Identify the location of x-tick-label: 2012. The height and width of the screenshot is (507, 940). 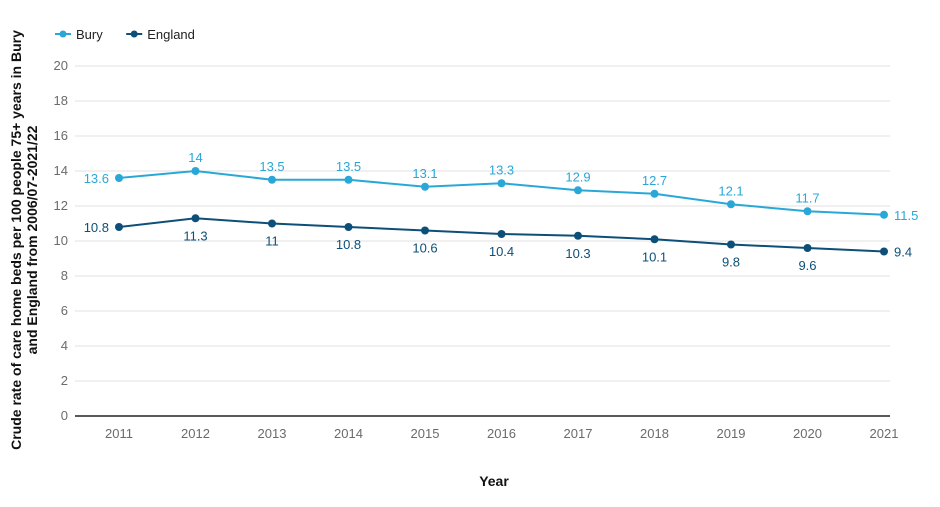
(195, 433).